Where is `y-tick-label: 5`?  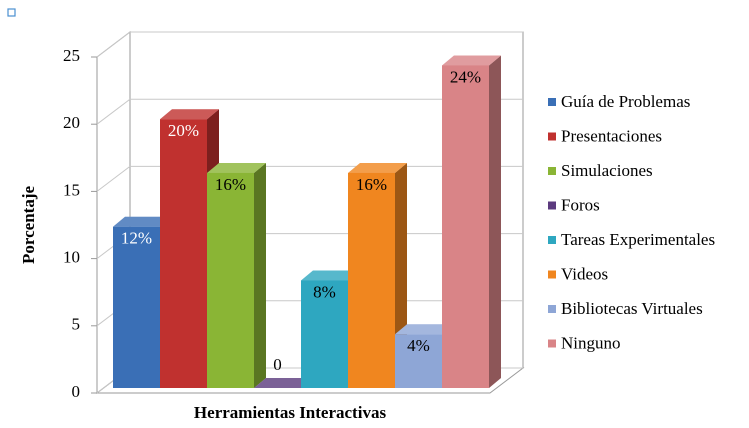 y-tick-label: 5 is located at coordinates (76, 324).